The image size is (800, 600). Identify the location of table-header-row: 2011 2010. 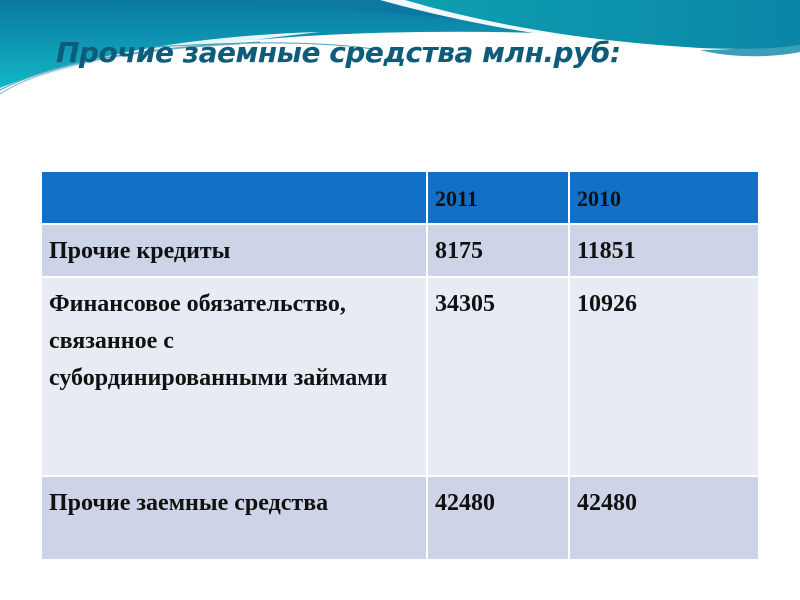
(400, 197).